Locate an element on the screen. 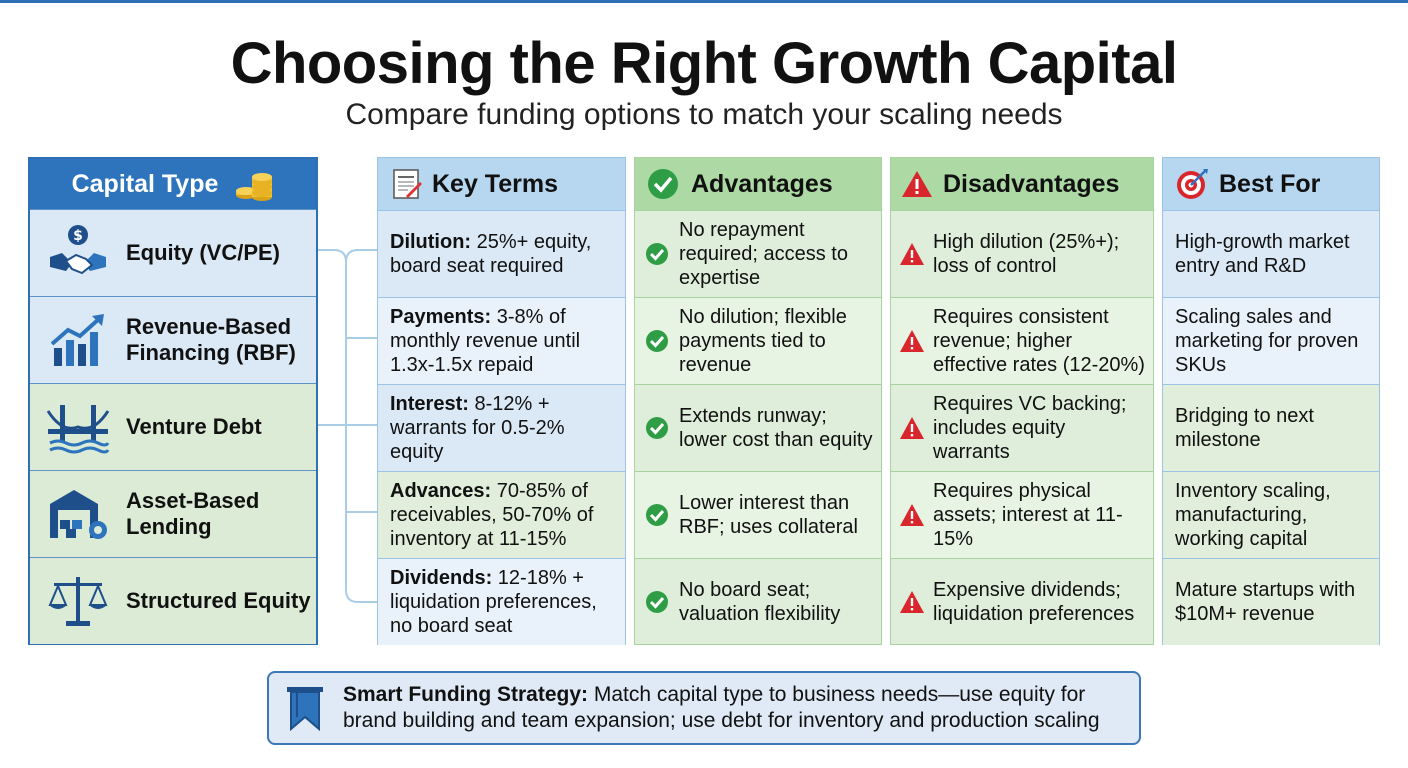 Image resolution: width=1408 pixels, height=768 pixels. disadvantages-header-label: Disadvantages is located at coordinates (1031, 183).